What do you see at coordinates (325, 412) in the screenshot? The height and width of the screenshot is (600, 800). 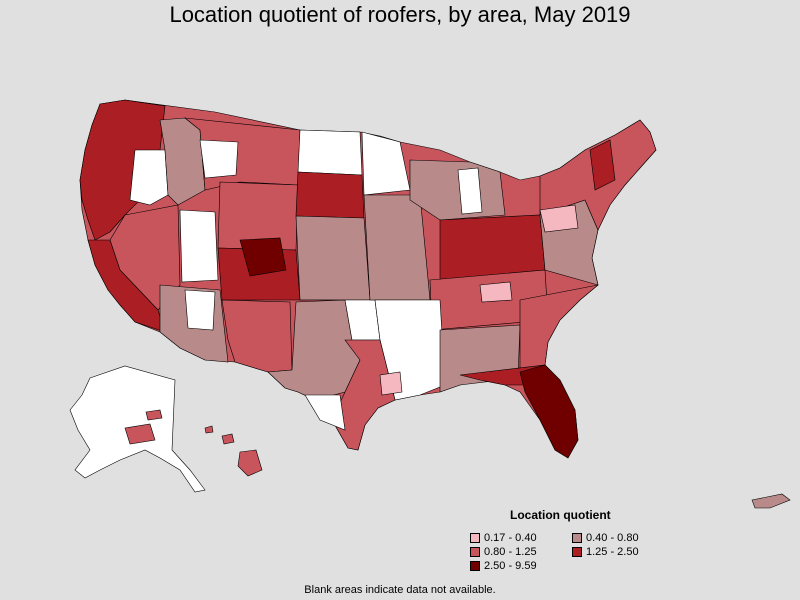 I see `region-texas-blank` at bounding box center [325, 412].